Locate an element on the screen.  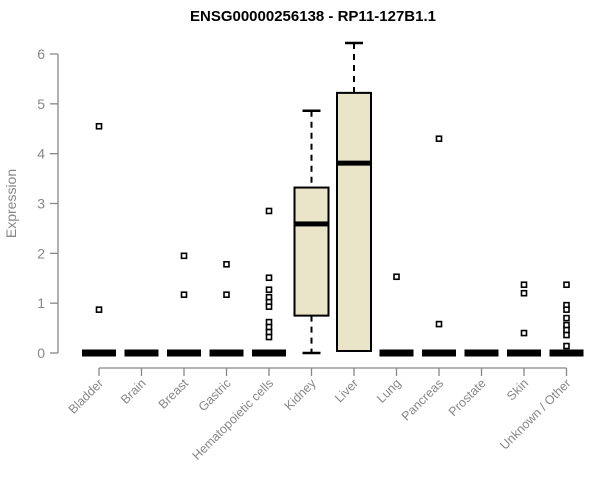
x-tick-label-breast: Breast is located at coordinates (174, 394).